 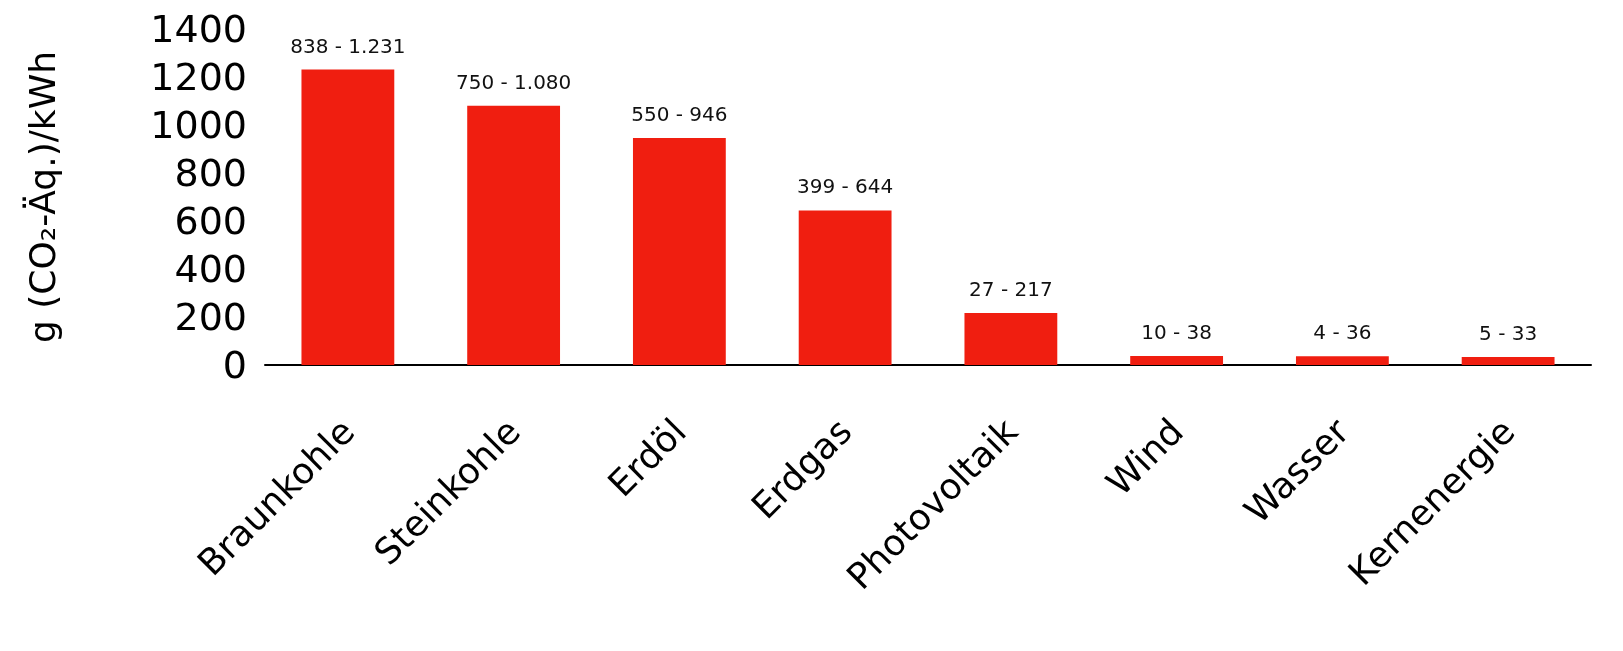 I want to click on y-tick-label: 200, so click(x=210, y=317).